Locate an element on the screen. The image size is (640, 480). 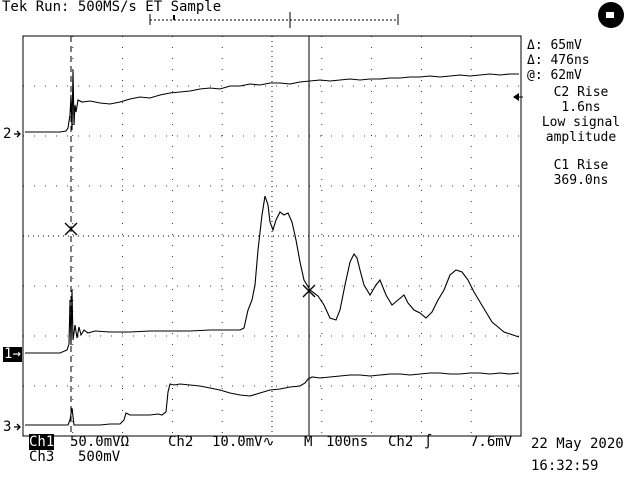
ch2-trace is located at coordinates (272, 101).